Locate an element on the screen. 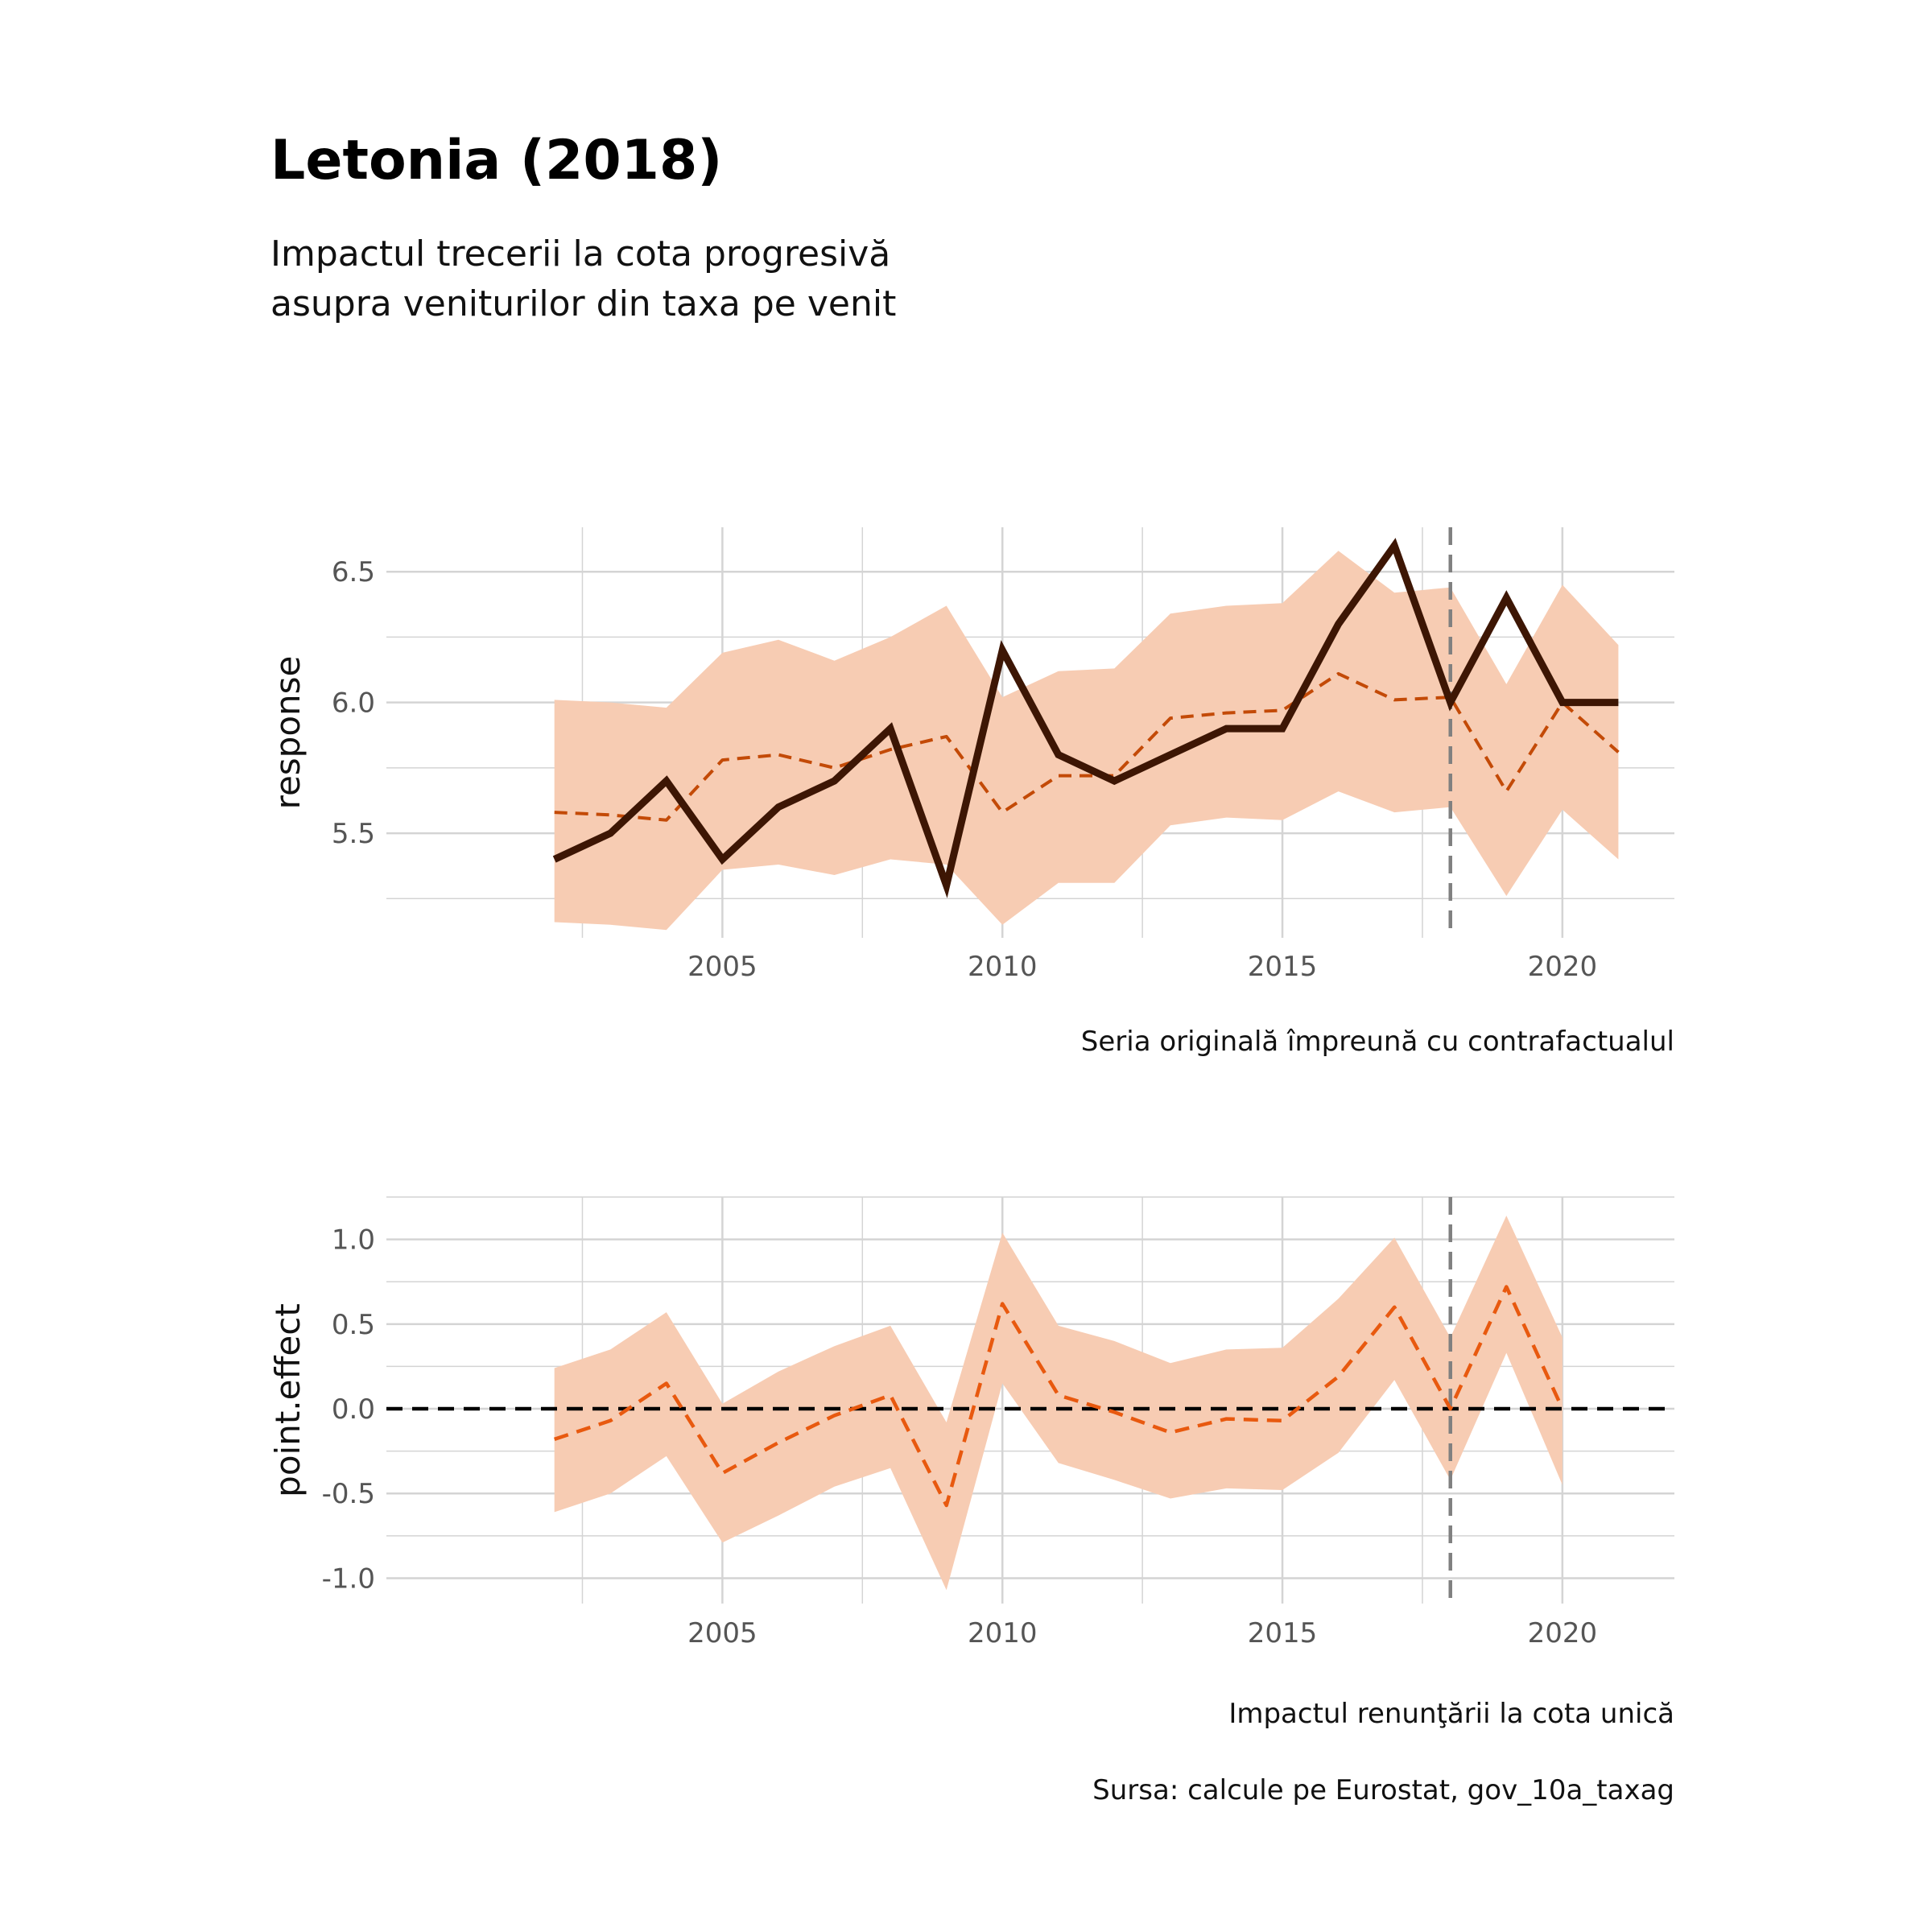  y-tick-label: 5.5 is located at coordinates (353, 834).